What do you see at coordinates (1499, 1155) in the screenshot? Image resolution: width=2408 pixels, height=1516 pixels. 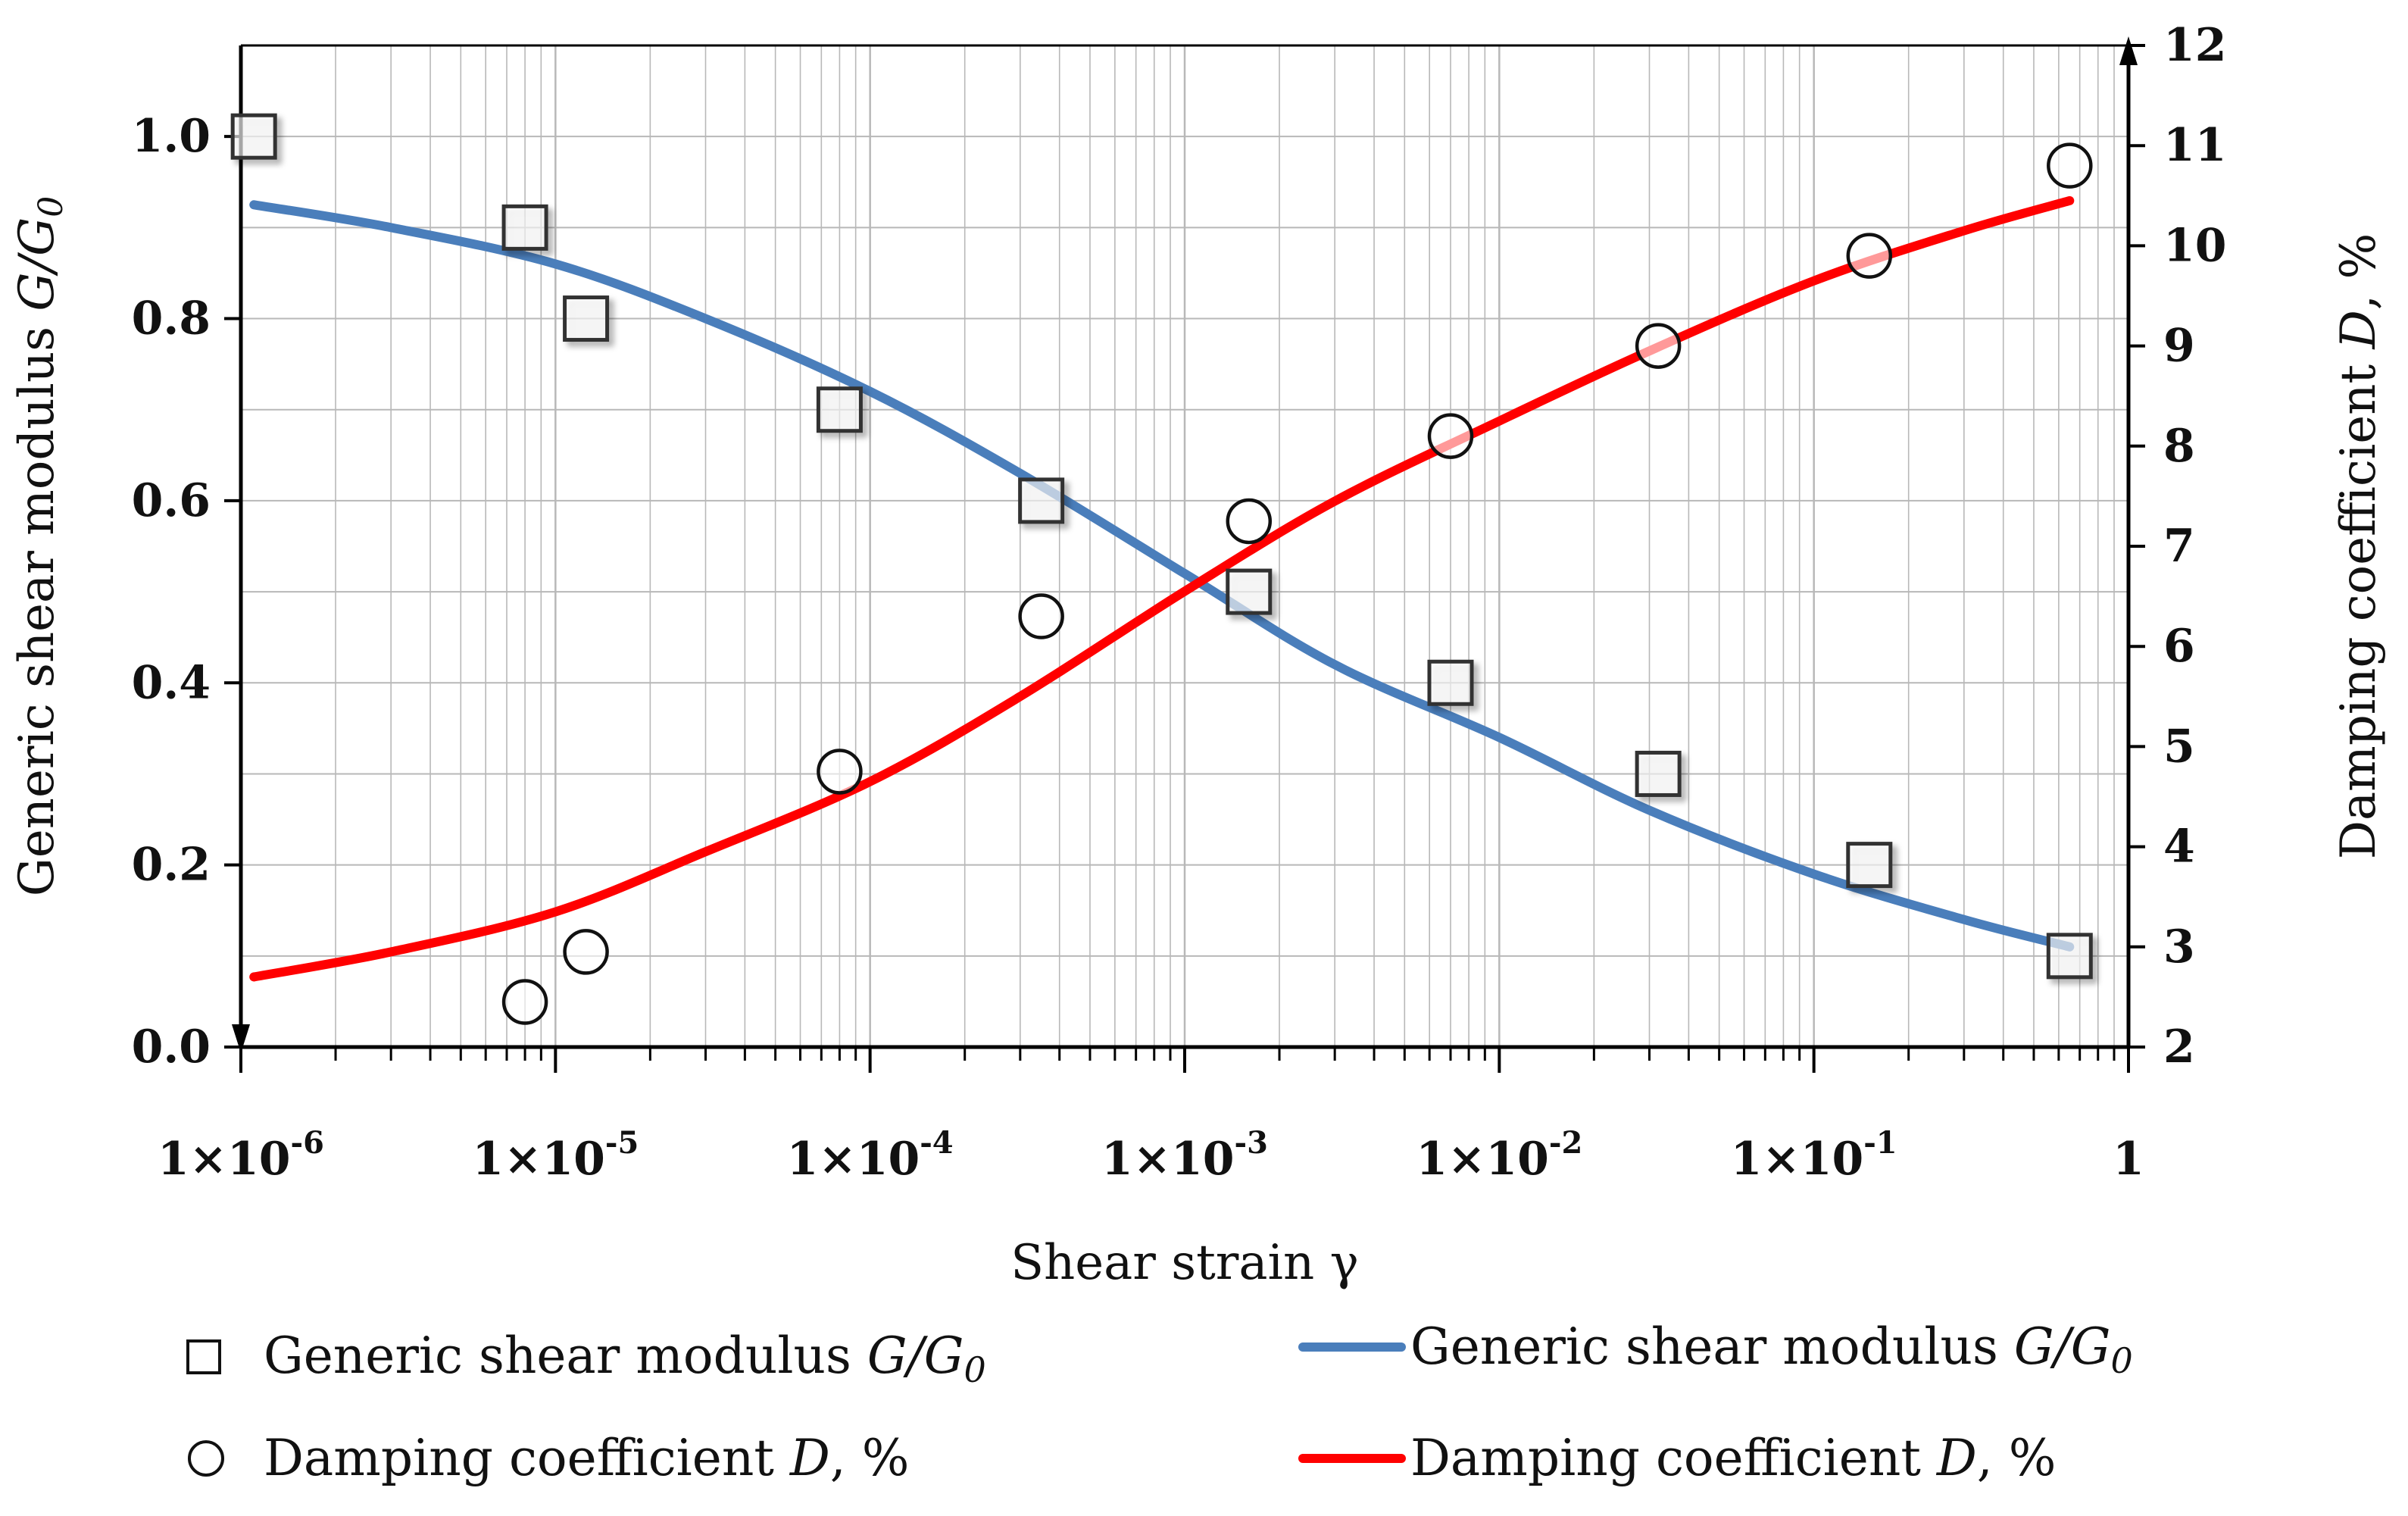 I see `x-tick-label: 1×10⁻²` at bounding box center [1499, 1155].